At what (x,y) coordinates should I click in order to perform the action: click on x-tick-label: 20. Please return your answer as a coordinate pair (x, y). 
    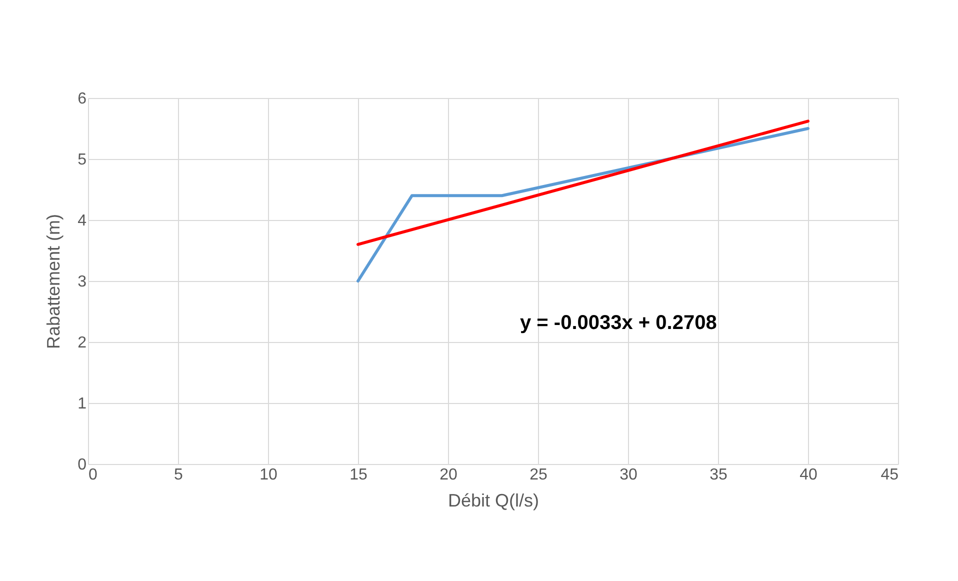
    Looking at the image, I should click on (449, 475).